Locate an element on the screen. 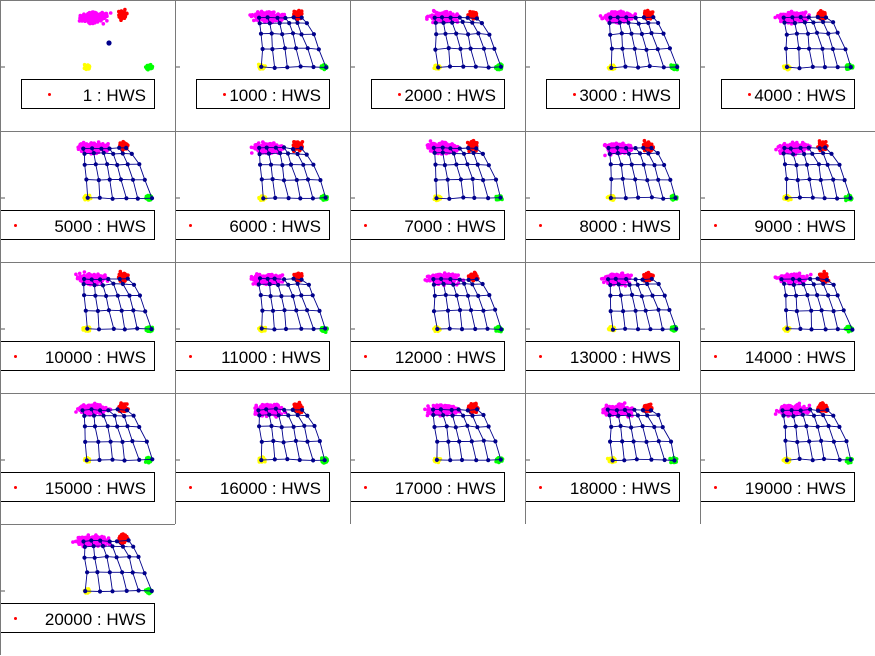 The width and height of the screenshot is (875, 656). subplot-panel: 20000 : HWS is located at coordinates (87, 589).